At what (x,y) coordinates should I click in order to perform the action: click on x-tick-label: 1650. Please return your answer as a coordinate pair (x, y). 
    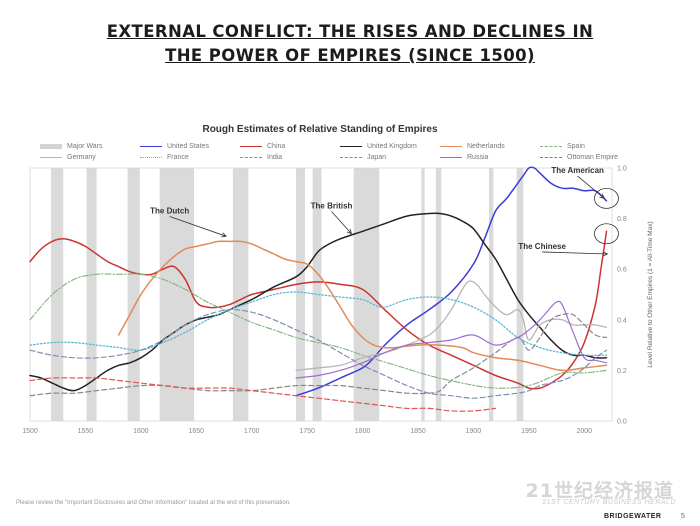
    Looking at the image, I should click on (196, 431).